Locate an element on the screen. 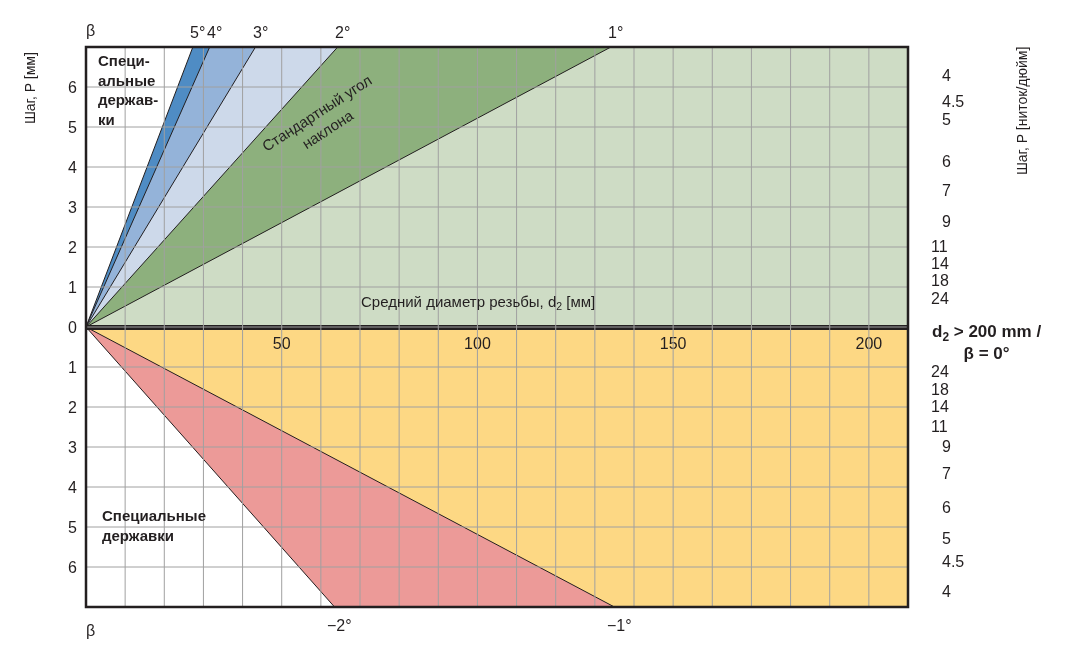  annotation: −2° is located at coordinates (339, 625).